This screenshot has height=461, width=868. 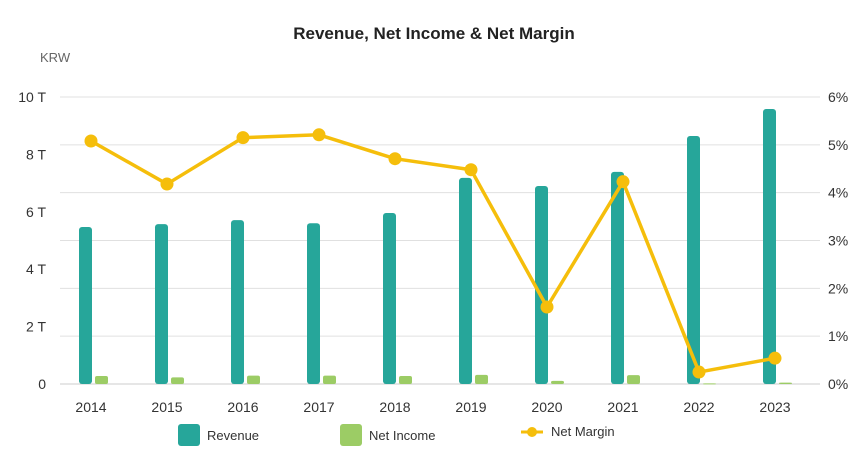 I want to click on chart-title: Revenue, Net Income & Net Margin, so click(x=434, y=33).